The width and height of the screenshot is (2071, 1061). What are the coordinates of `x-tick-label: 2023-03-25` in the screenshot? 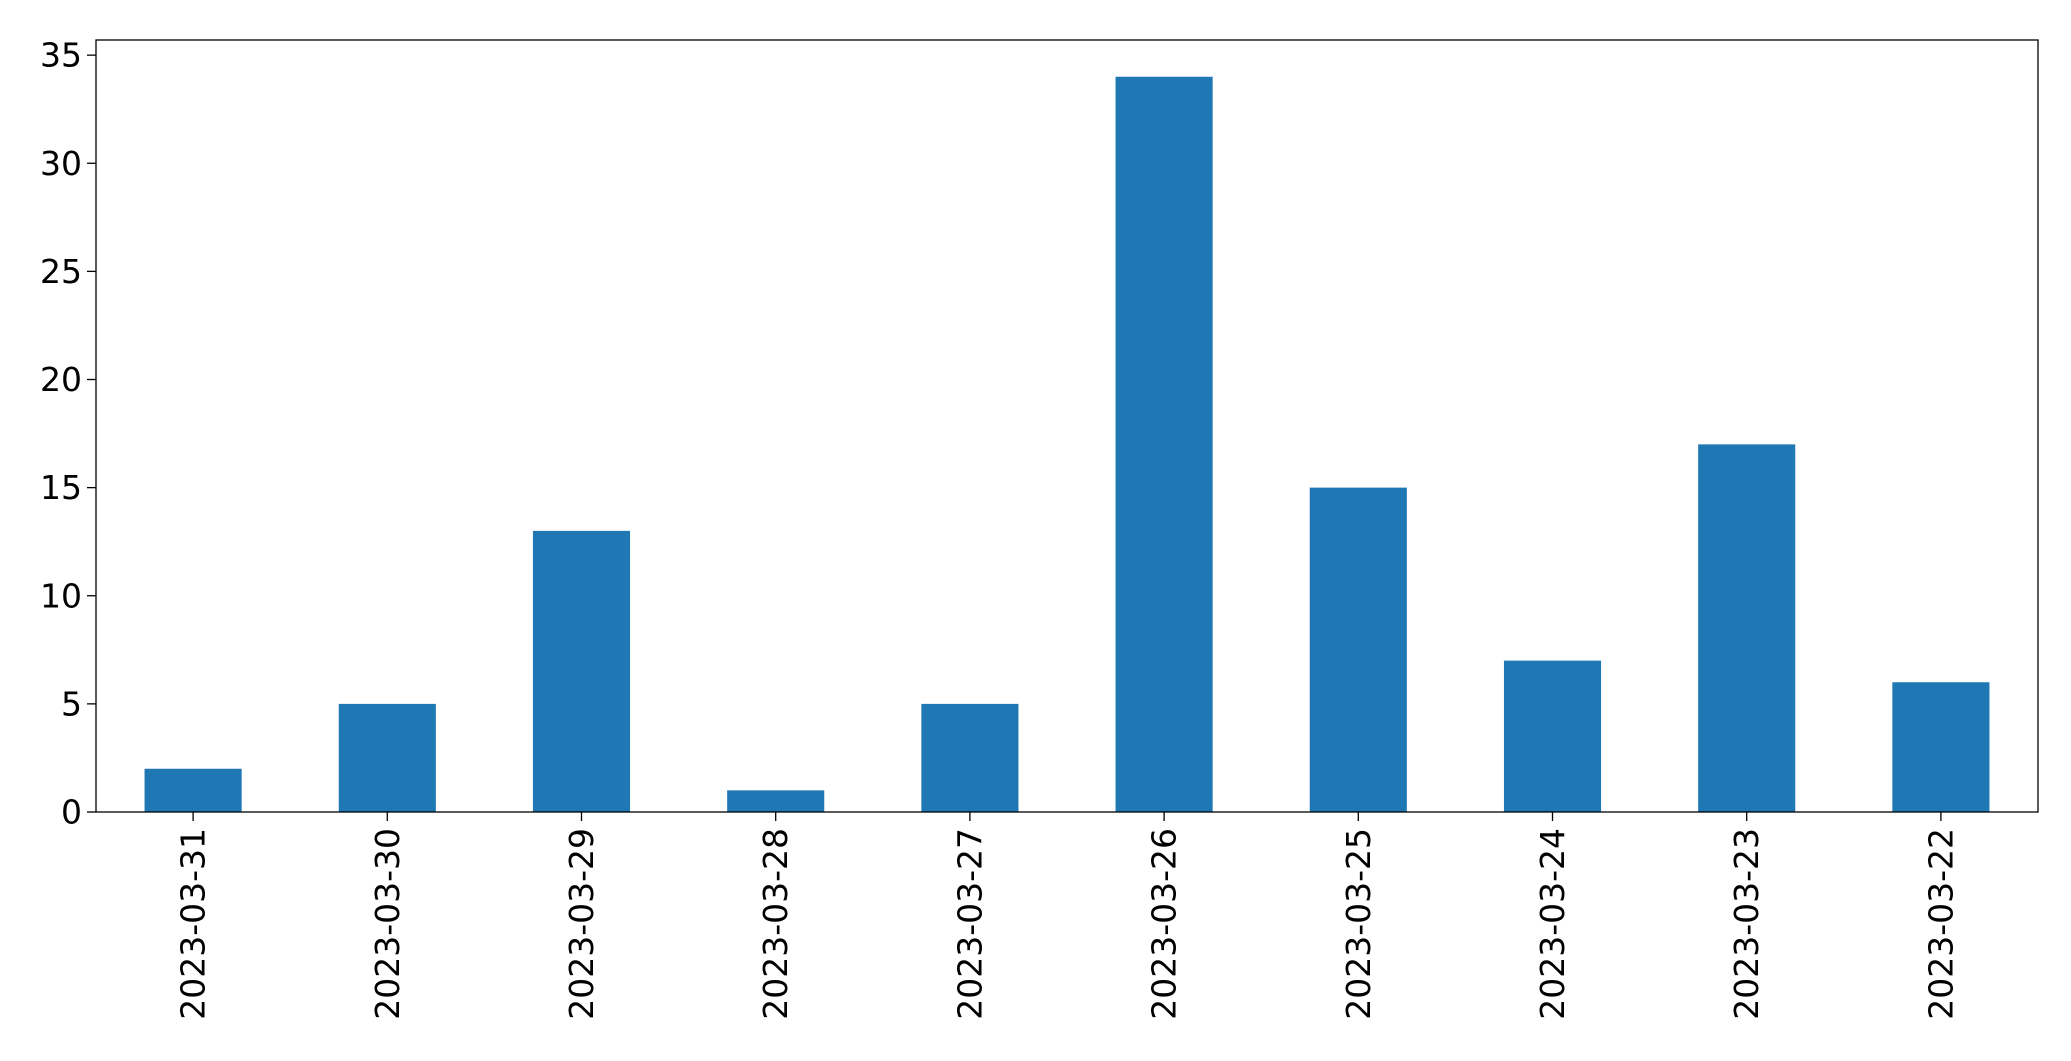 It's located at (1358, 924).